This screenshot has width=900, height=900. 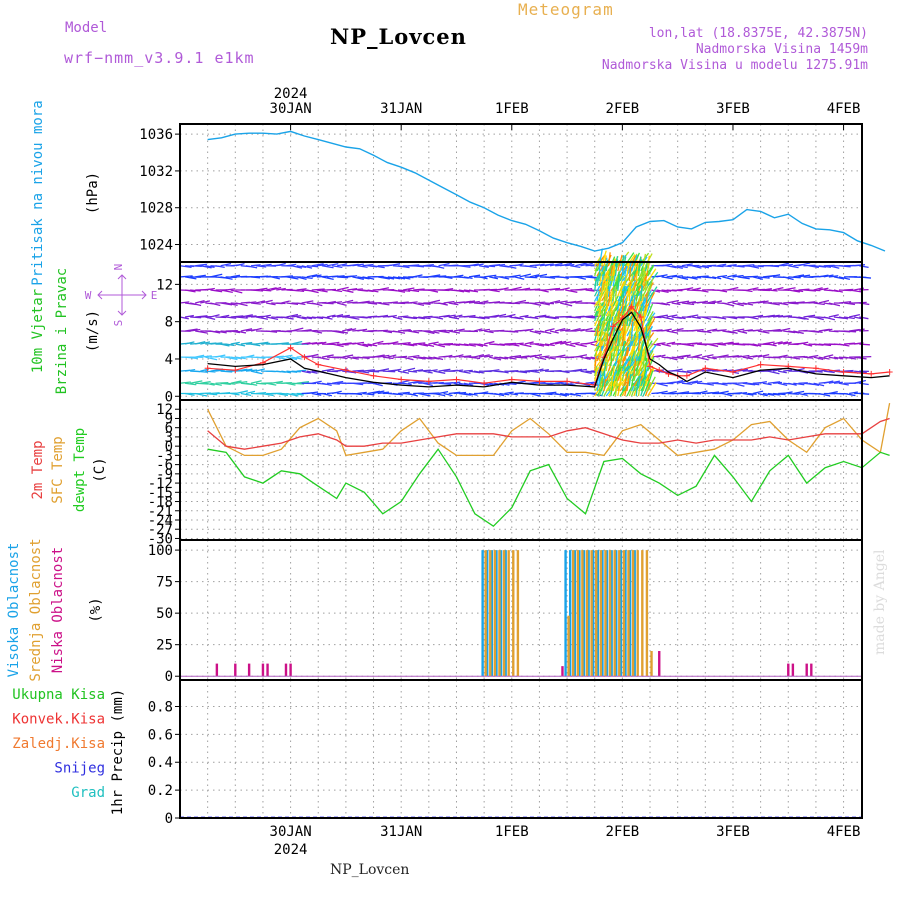 I want to click on pressure-tick-label: 1032, so click(x=156, y=172).